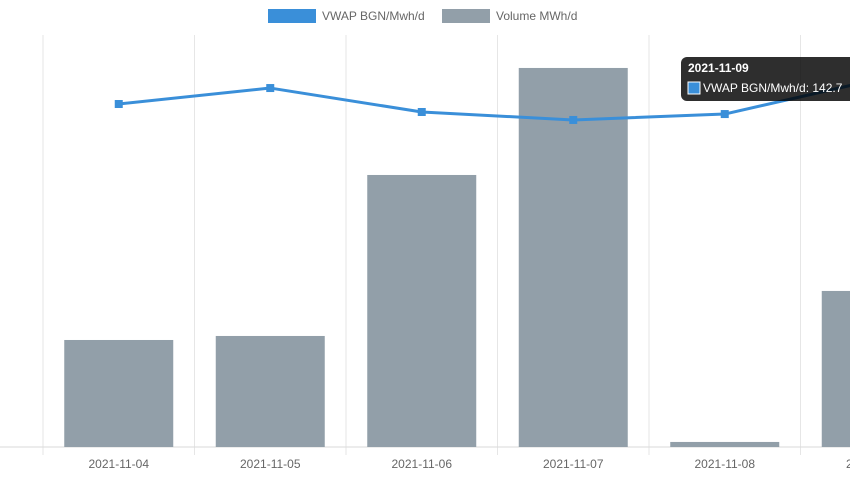  Describe the element at coordinates (422, 464) in the screenshot. I see `x-tick-label: 2021-11-06` at that location.